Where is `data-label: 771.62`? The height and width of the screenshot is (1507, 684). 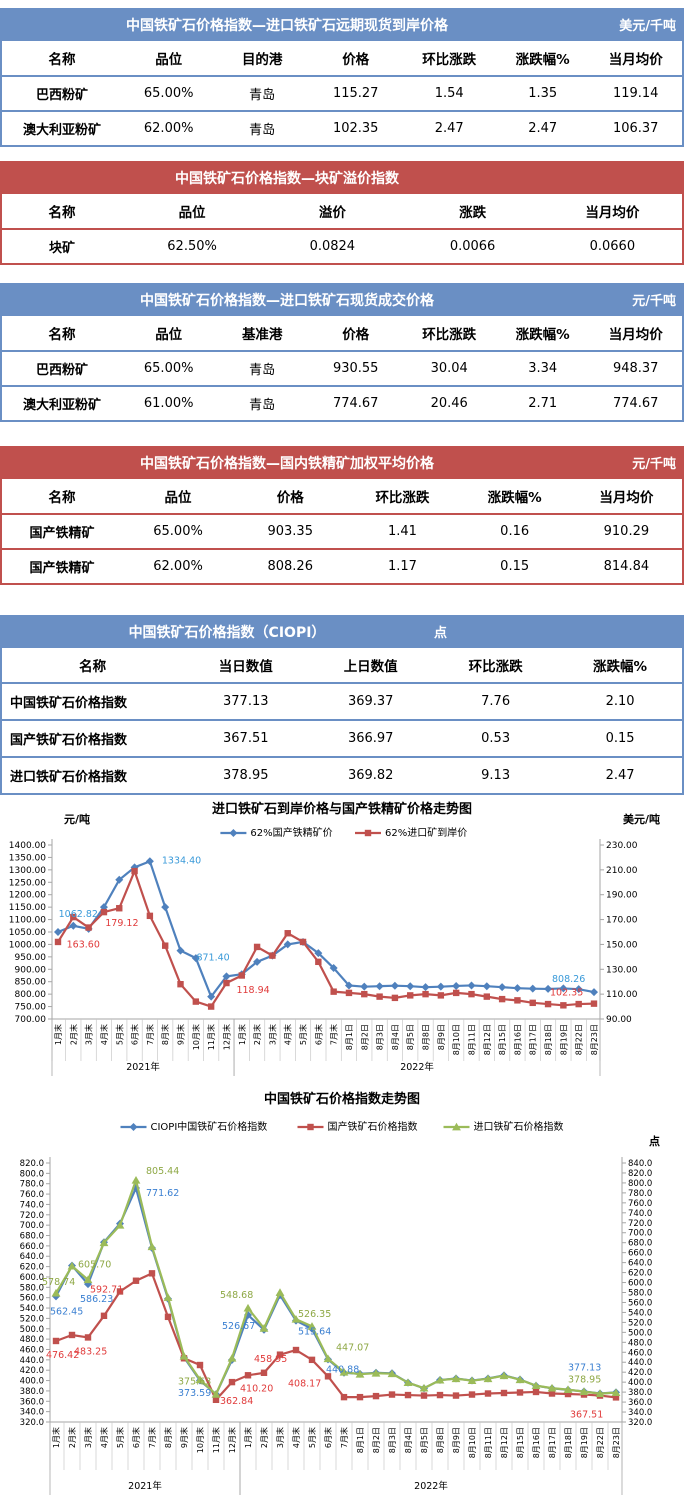 data-label: 771.62 is located at coordinates (162, 1193).